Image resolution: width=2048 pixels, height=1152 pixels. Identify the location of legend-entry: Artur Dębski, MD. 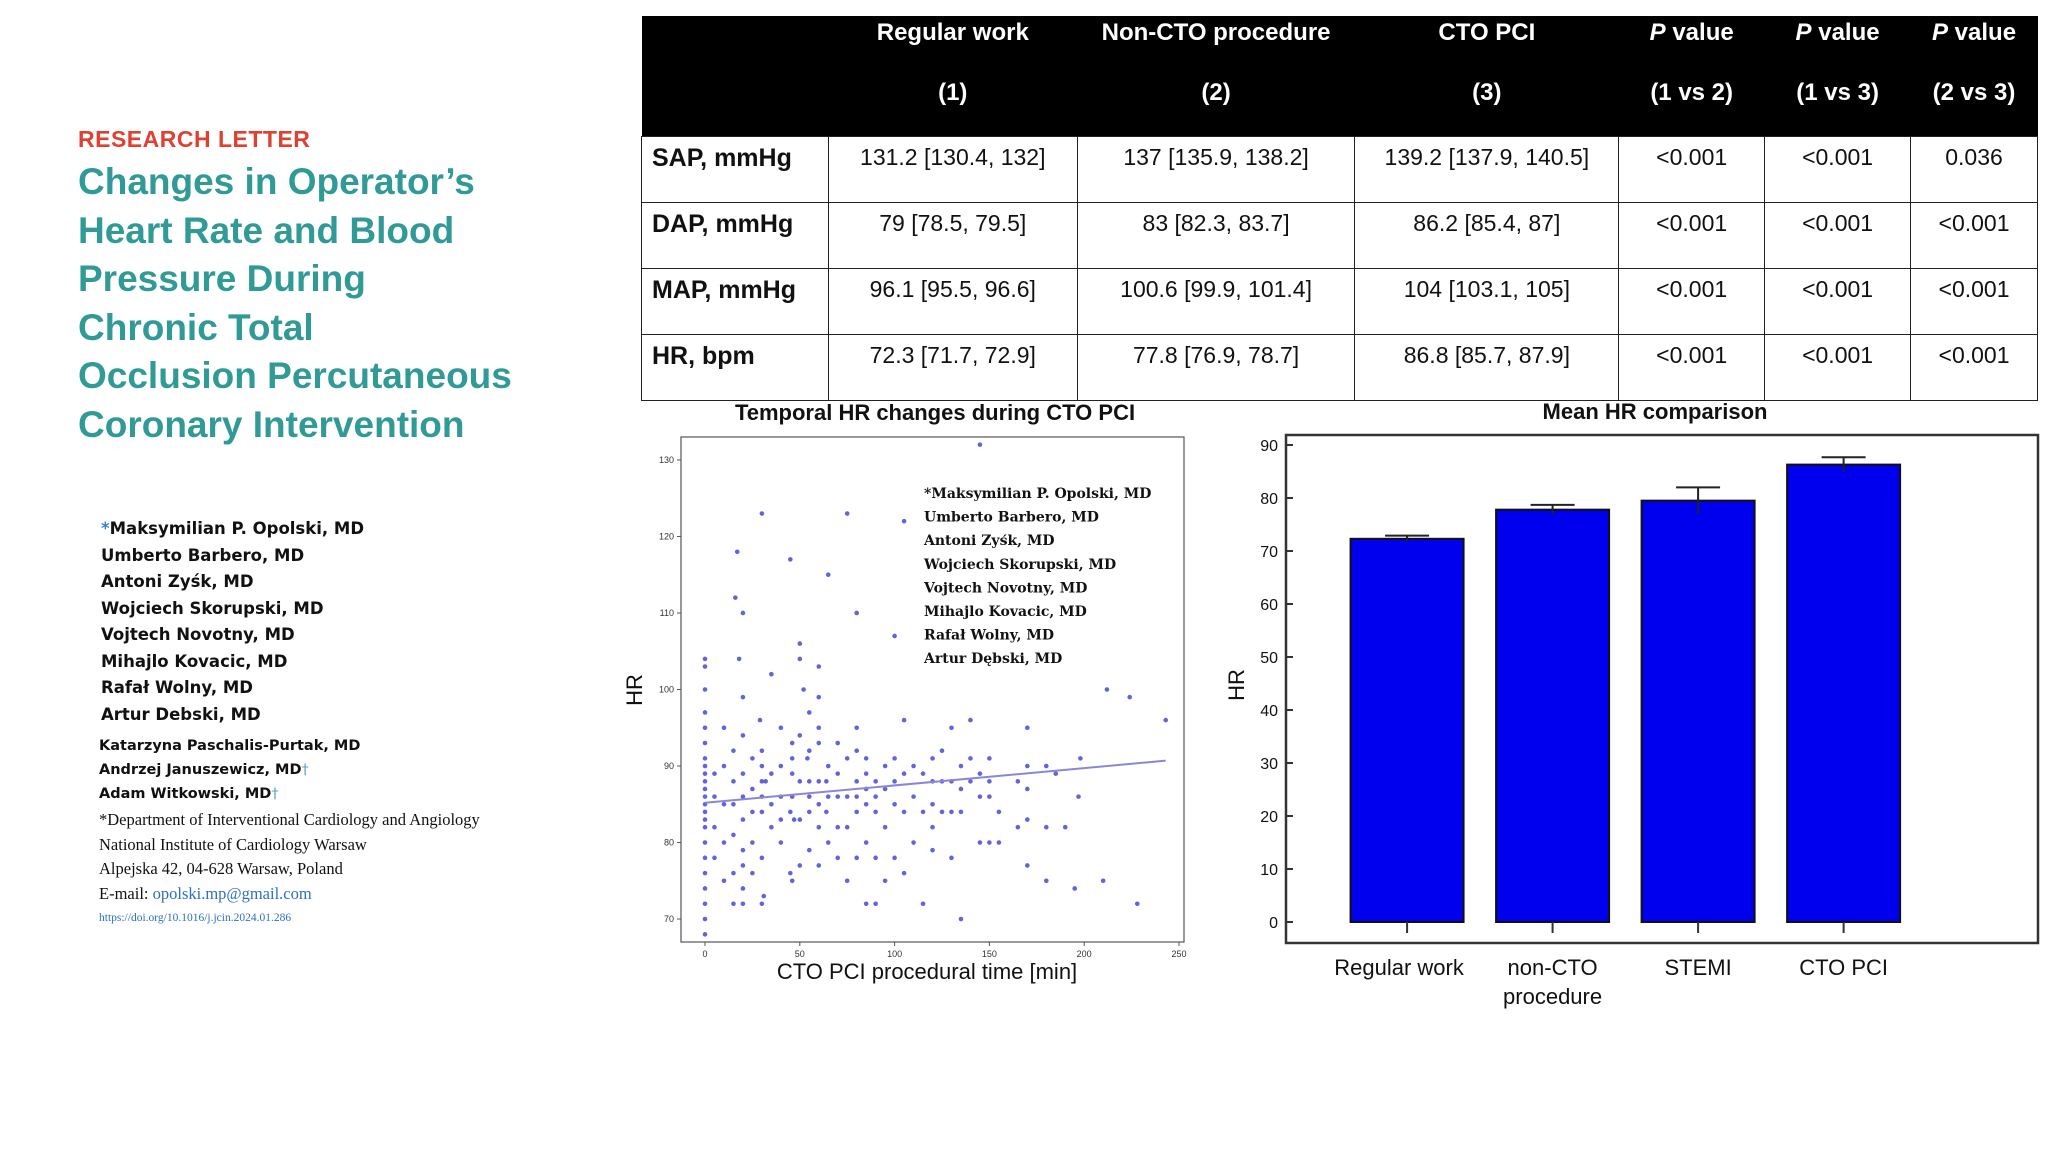
(992, 659).